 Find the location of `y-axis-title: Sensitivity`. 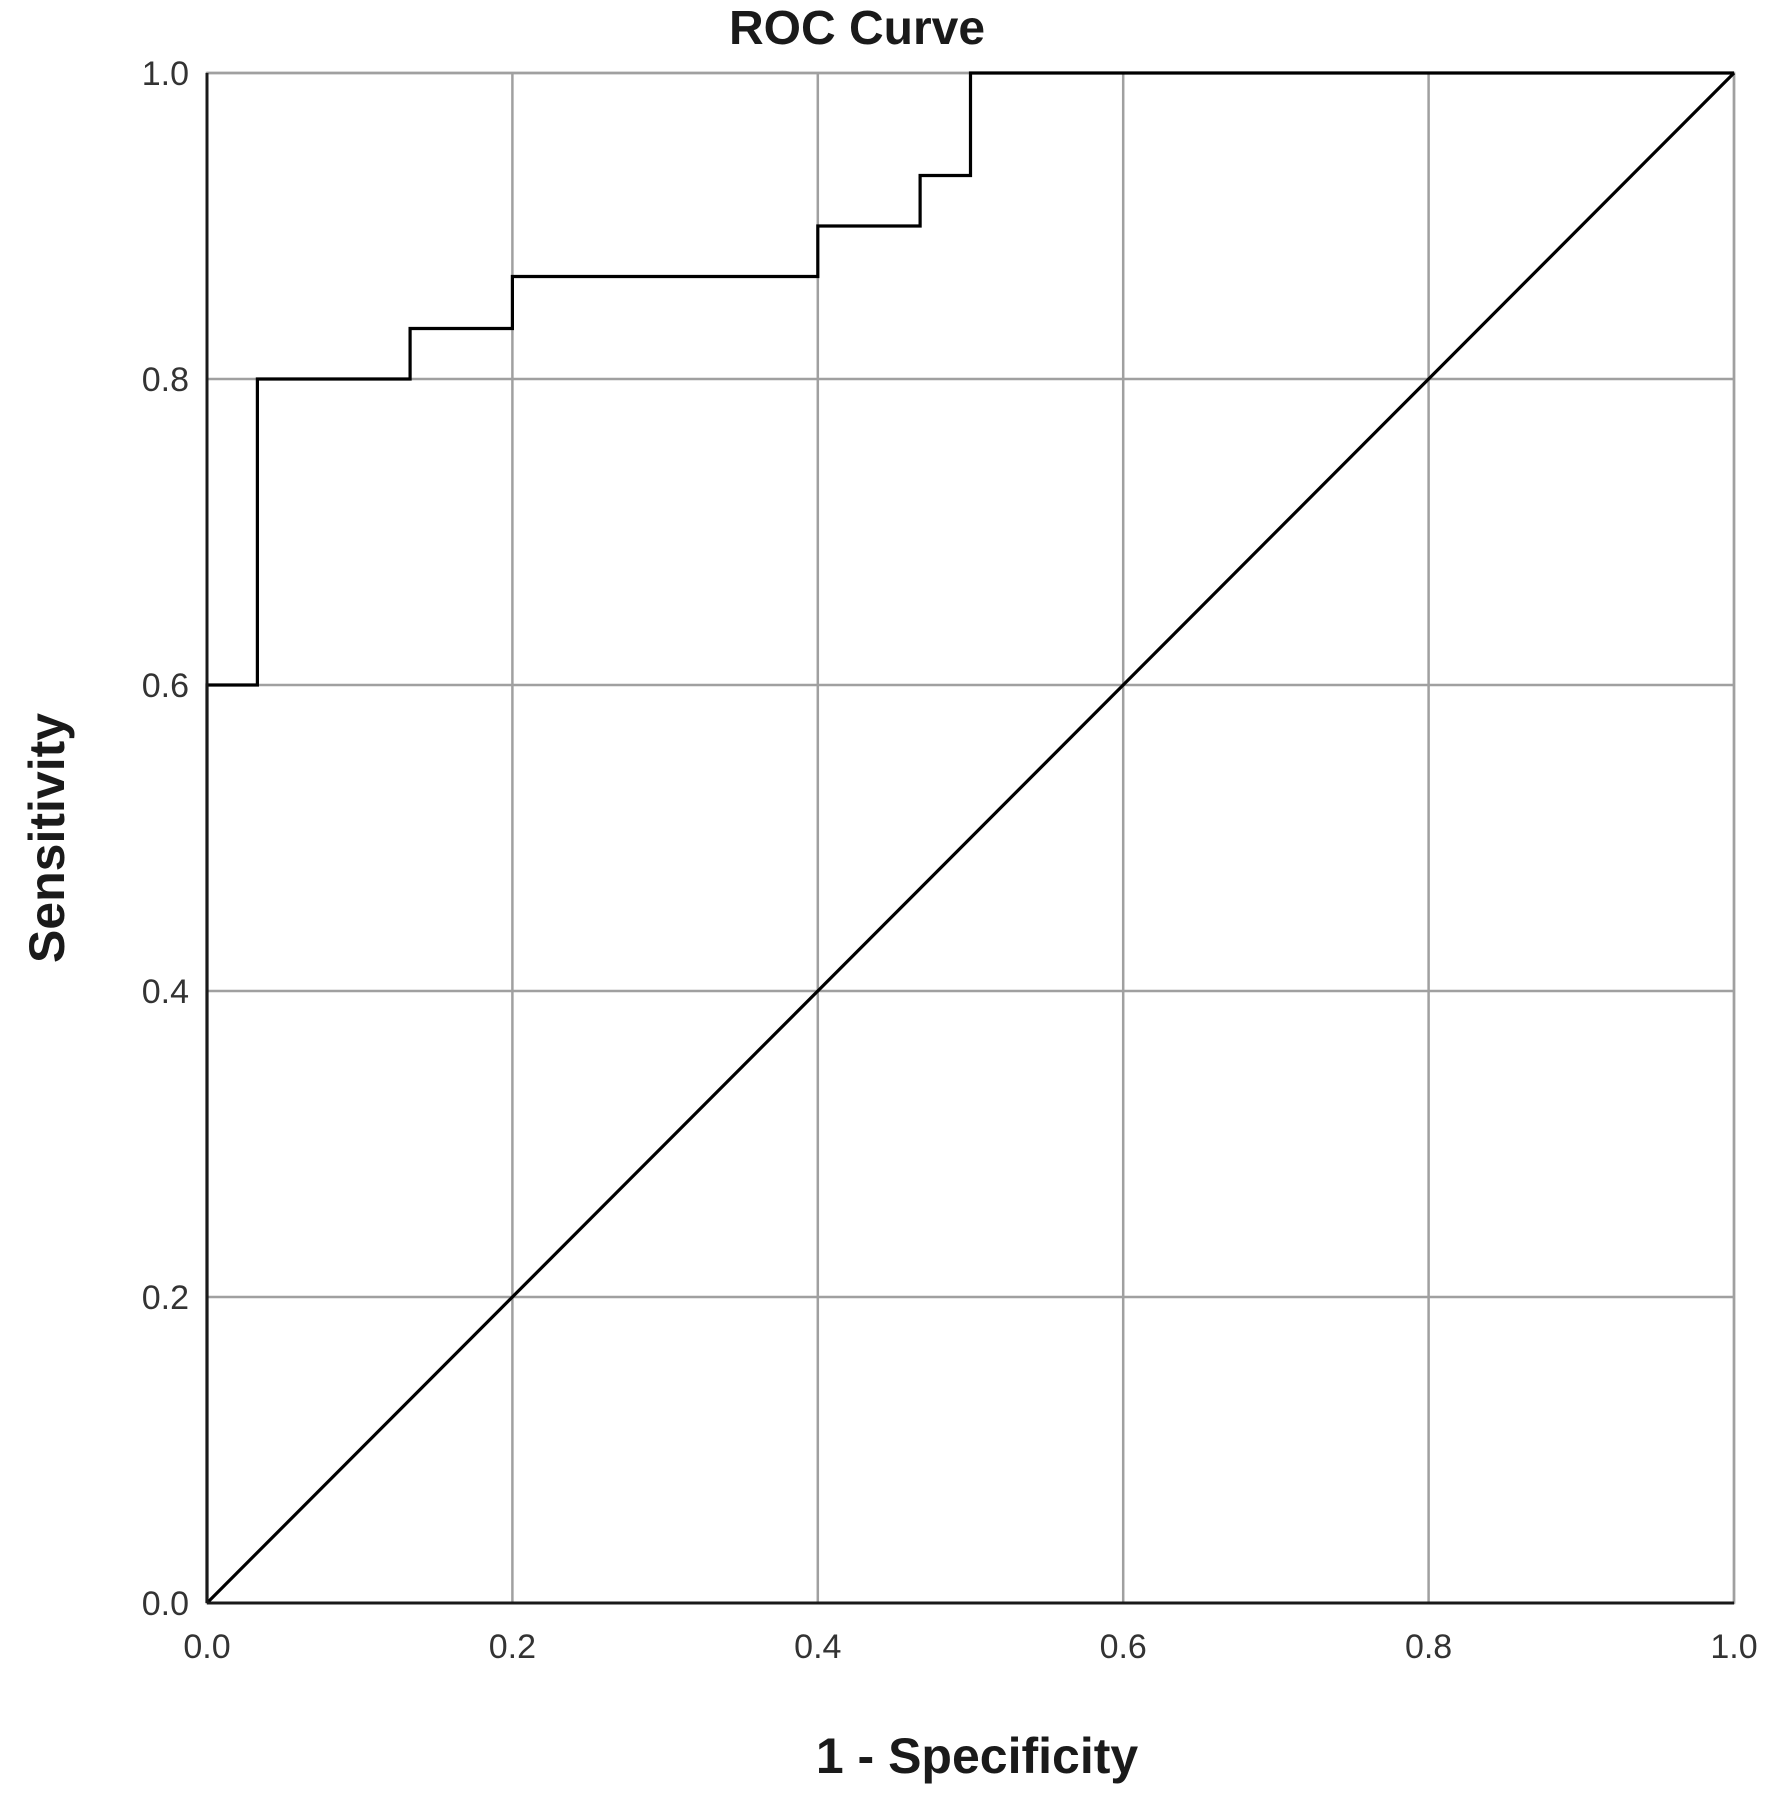

y-axis-title: Sensitivity is located at coordinates (47, 838).